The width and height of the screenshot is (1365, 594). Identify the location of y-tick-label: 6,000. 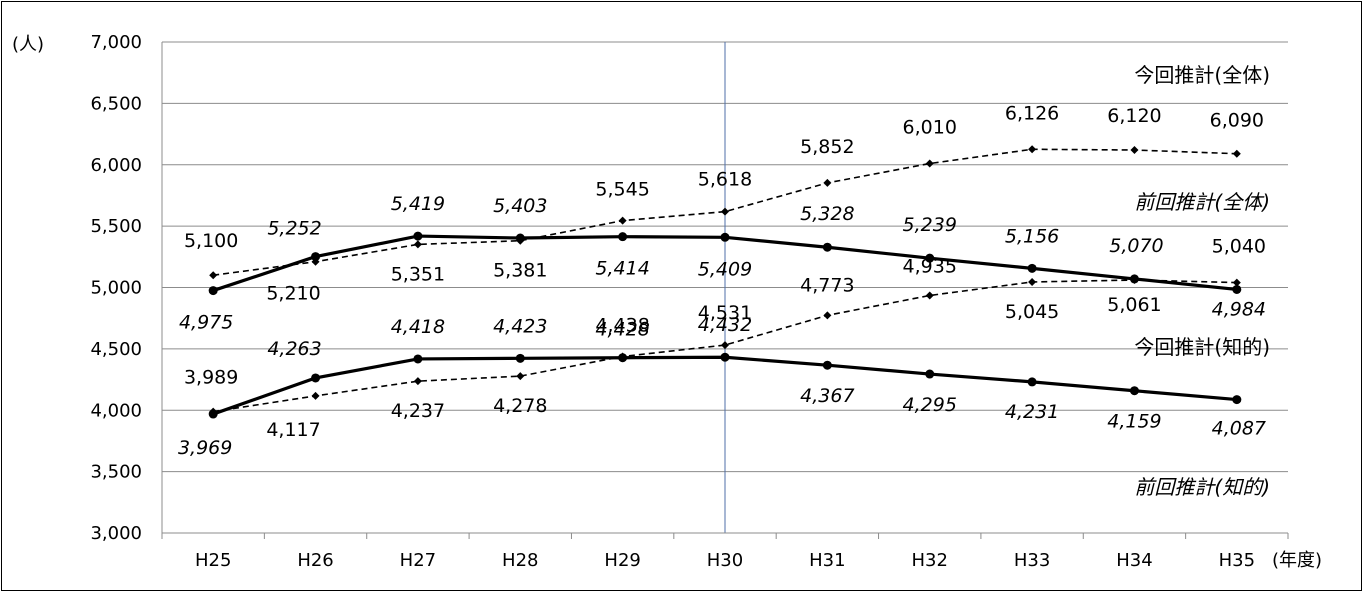
(116, 165).